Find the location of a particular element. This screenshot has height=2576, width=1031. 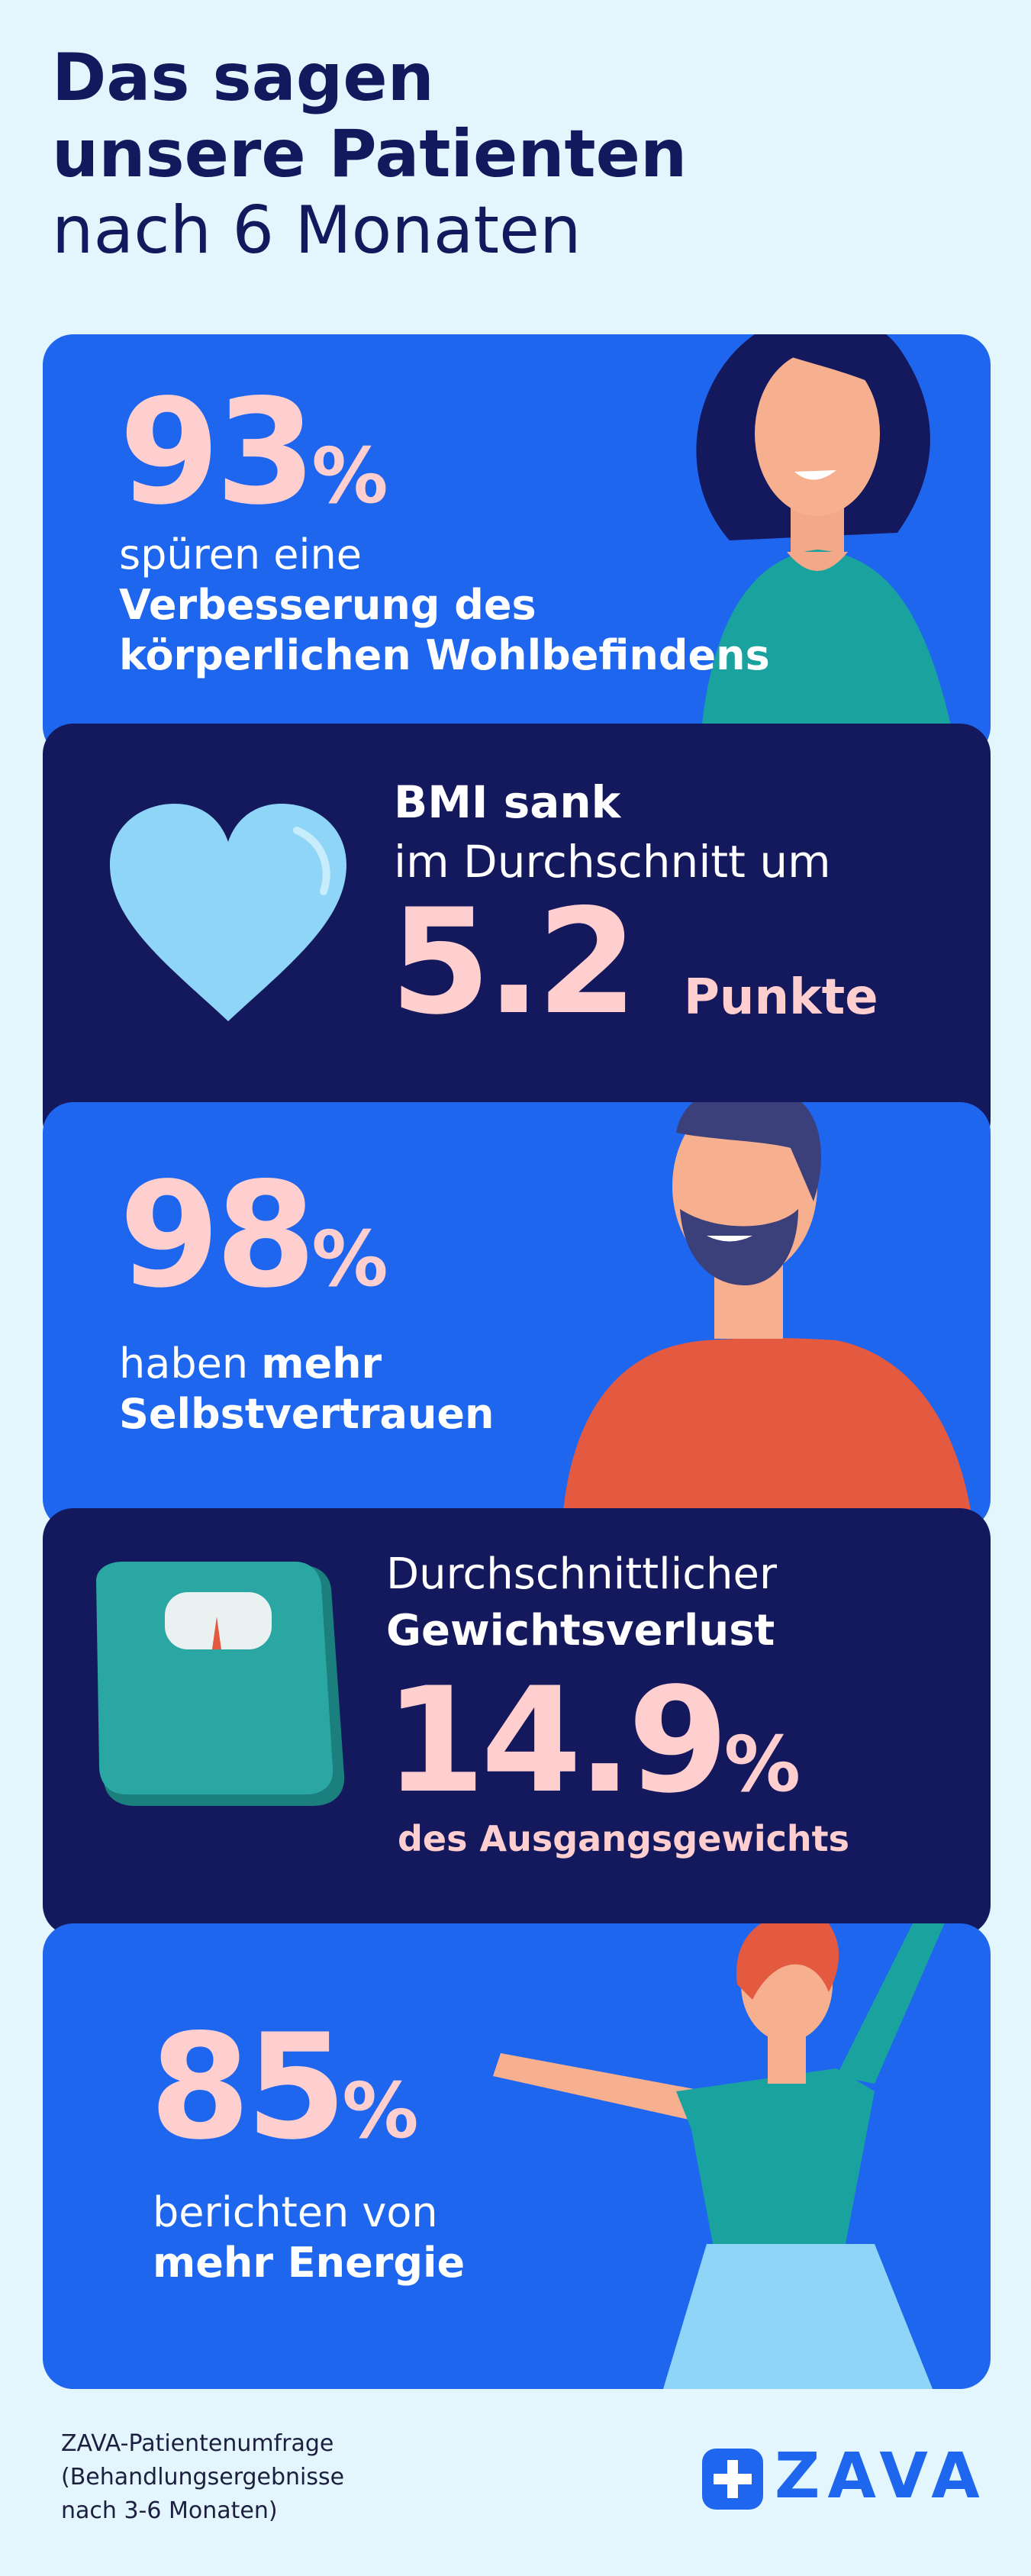

stat4-sub: des Ausgangsgewichts is located at coordinates (624, 1839).